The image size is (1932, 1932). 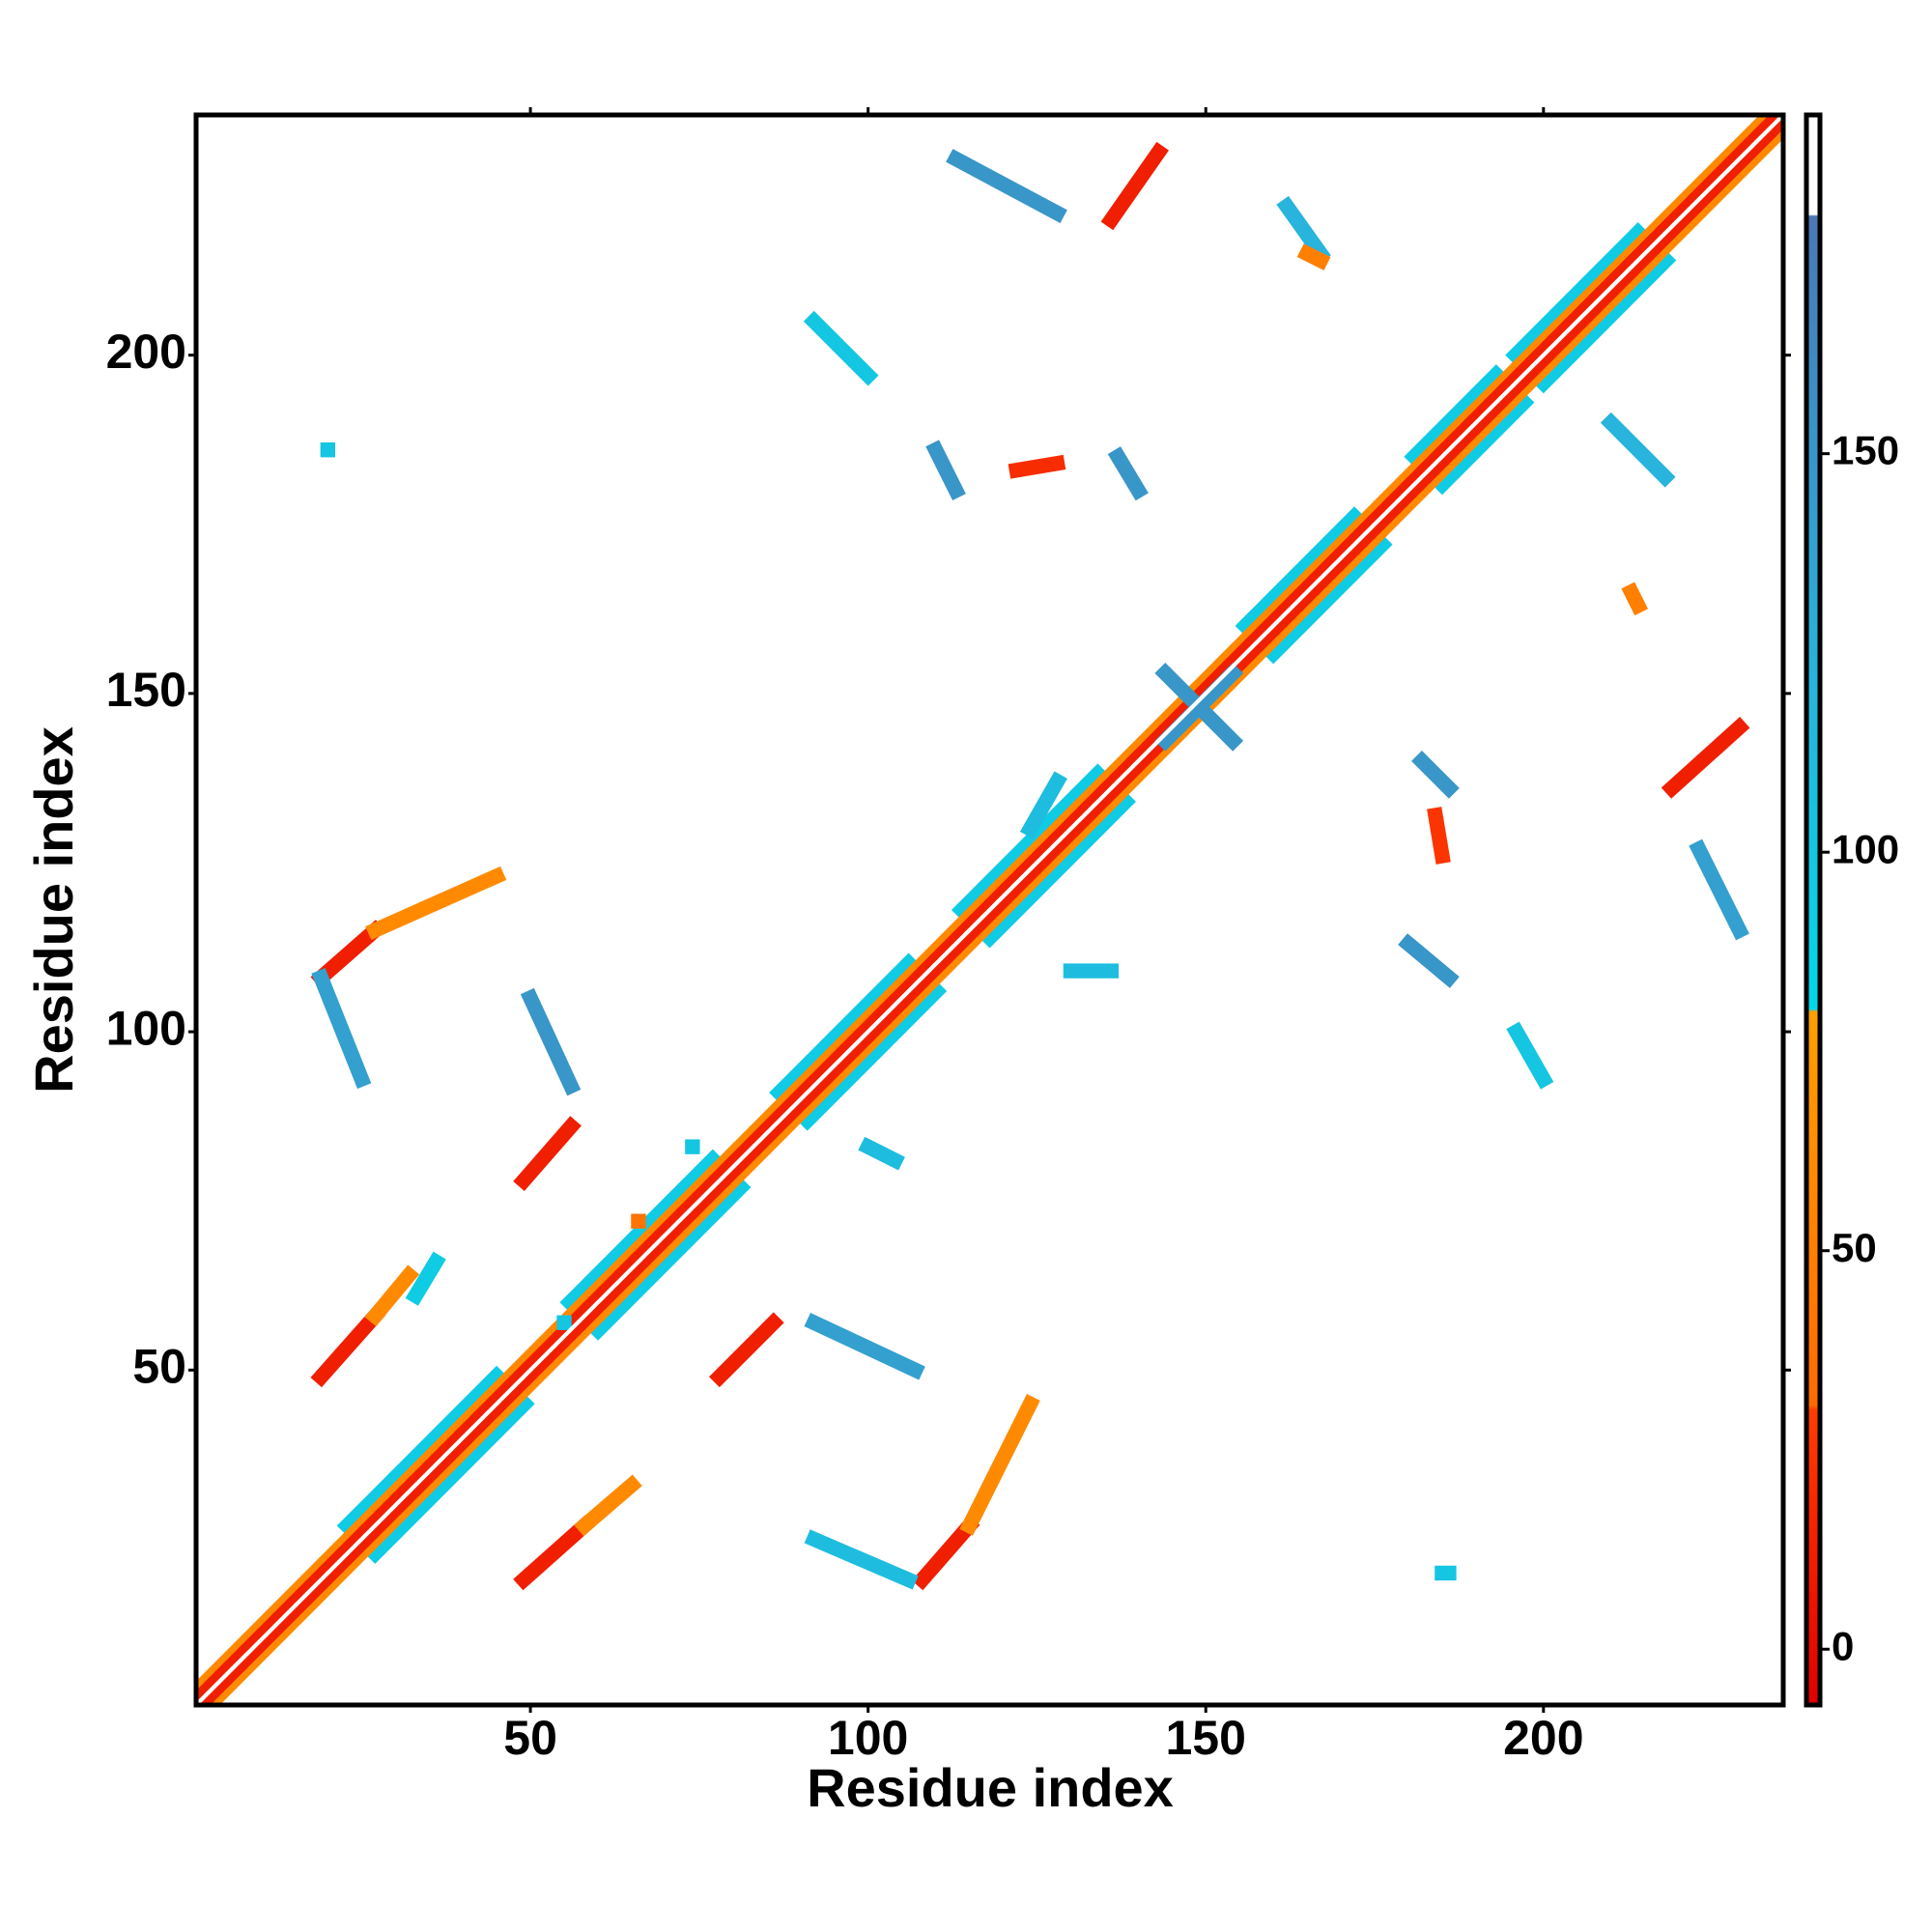 I want to click on x-tick-label: 150, so click(x=1206, y=1738).